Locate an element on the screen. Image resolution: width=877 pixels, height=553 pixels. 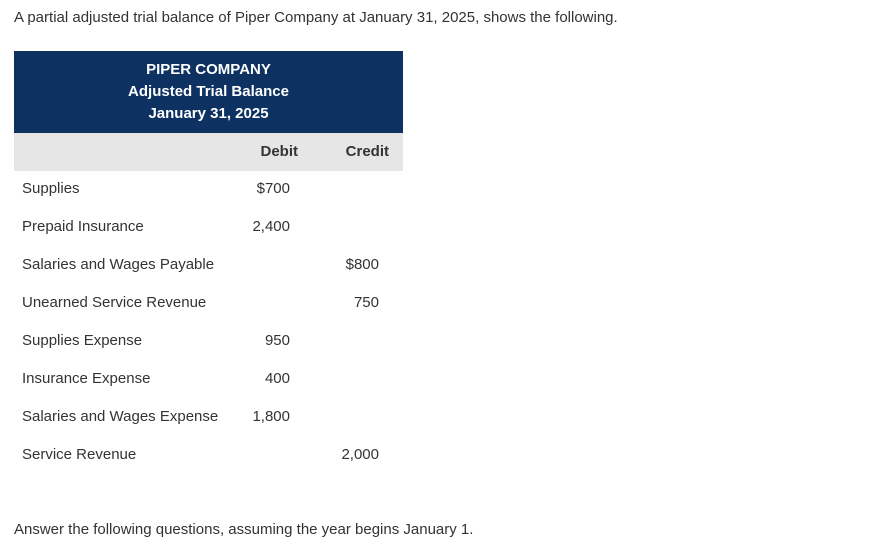
table-row: Insurance Expense 400 is located at coordinates (208, 380).